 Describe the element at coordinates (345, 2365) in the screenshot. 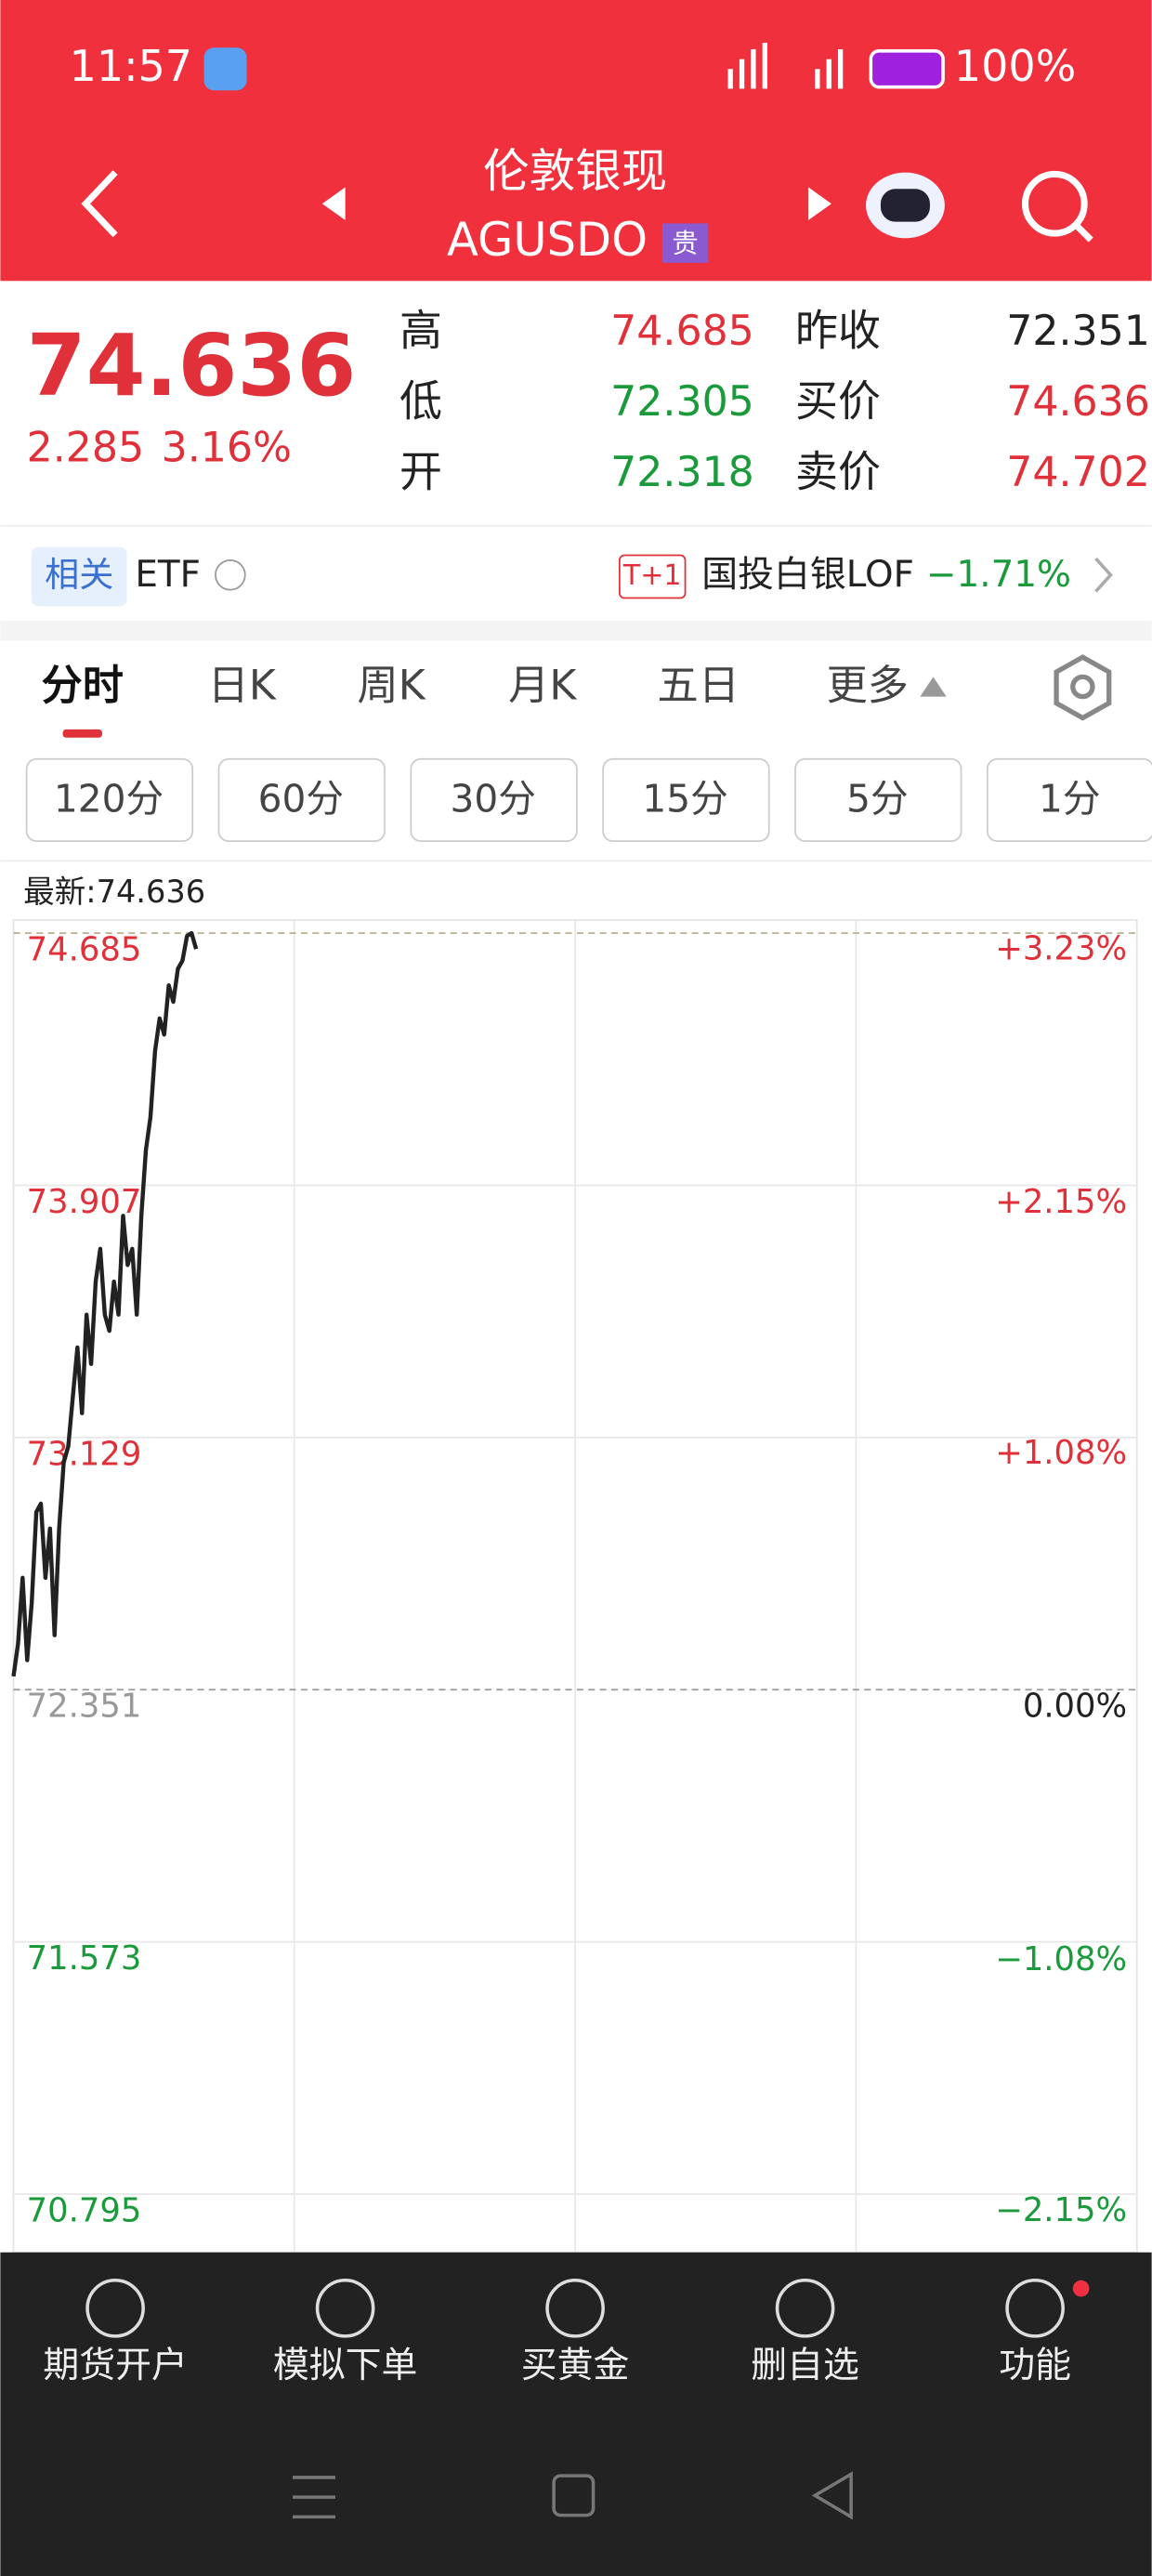

I see `nav-label: 模拟下单` at that location.